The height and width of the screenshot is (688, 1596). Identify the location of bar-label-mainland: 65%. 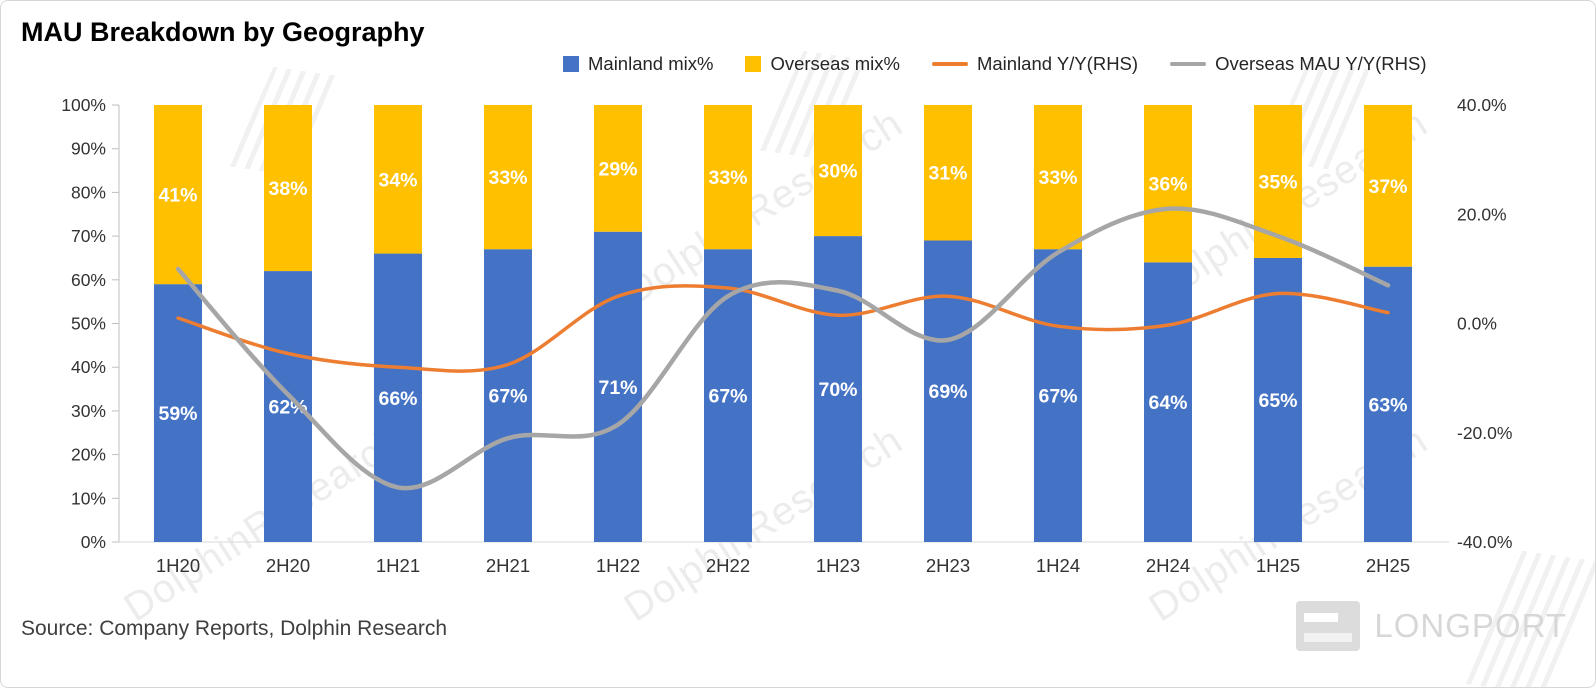
(1277, 401).